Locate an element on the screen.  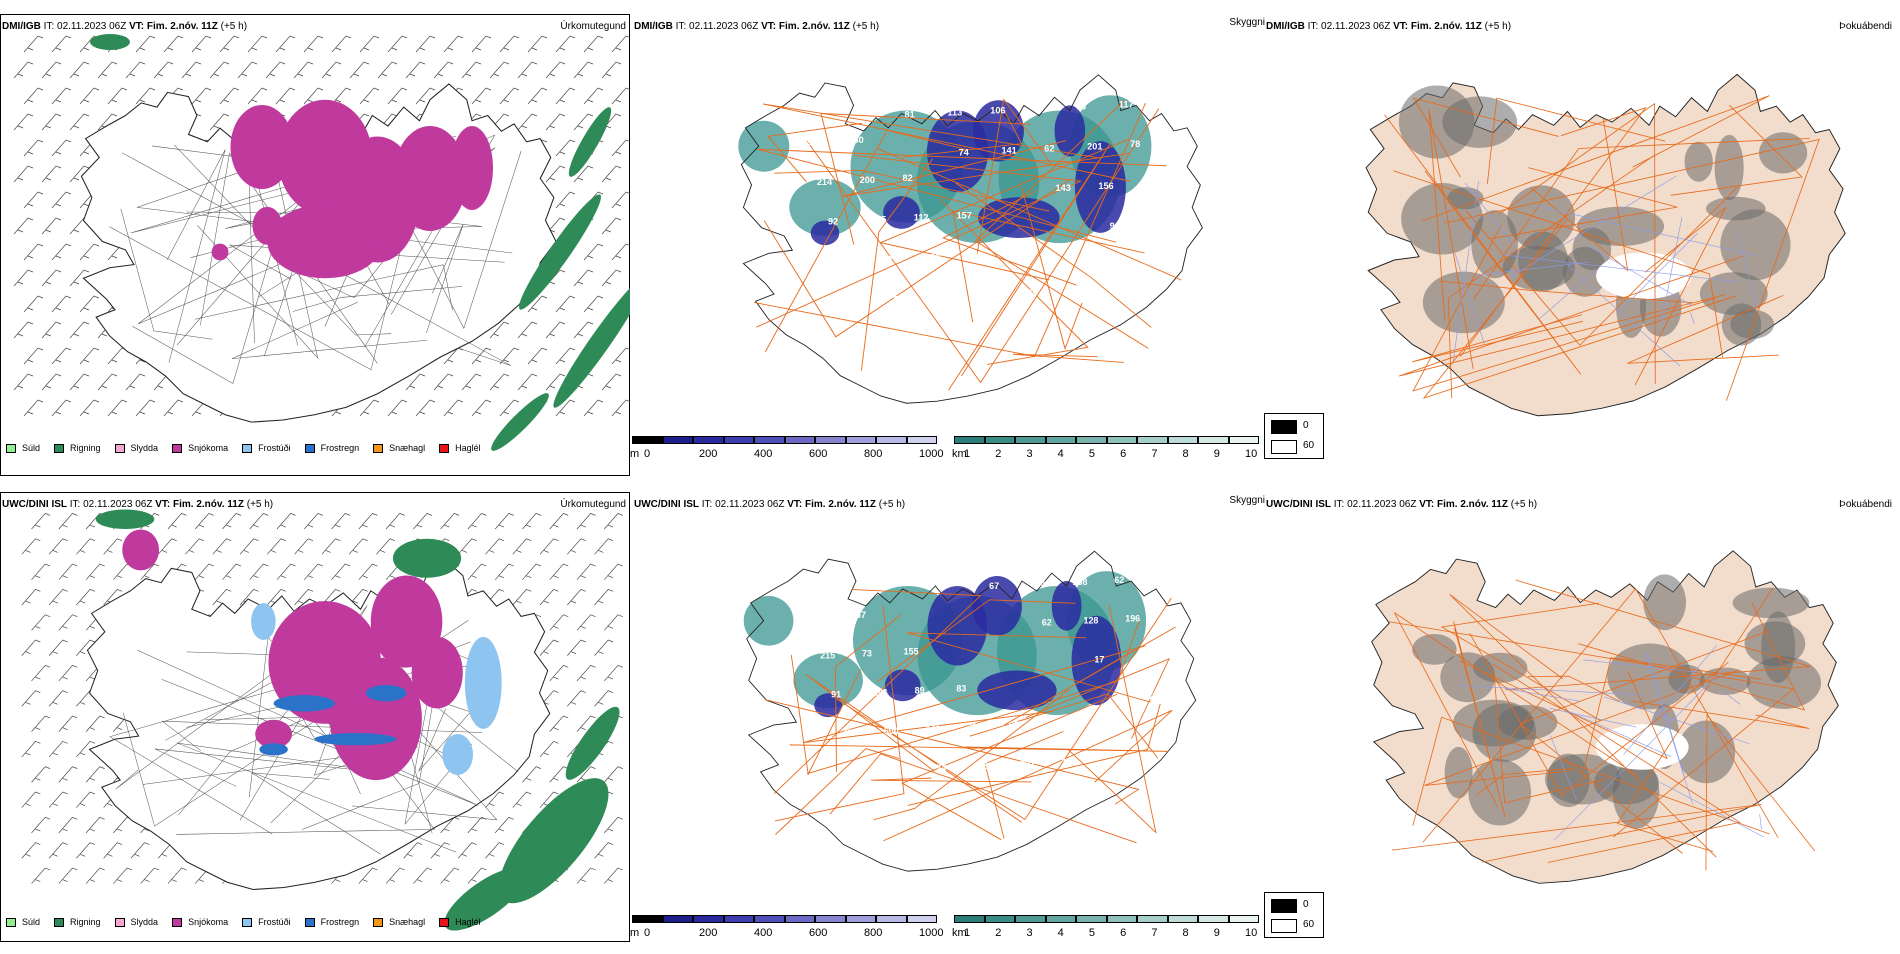
cloud-base-value: 180 is located at coordinates (985, 766).